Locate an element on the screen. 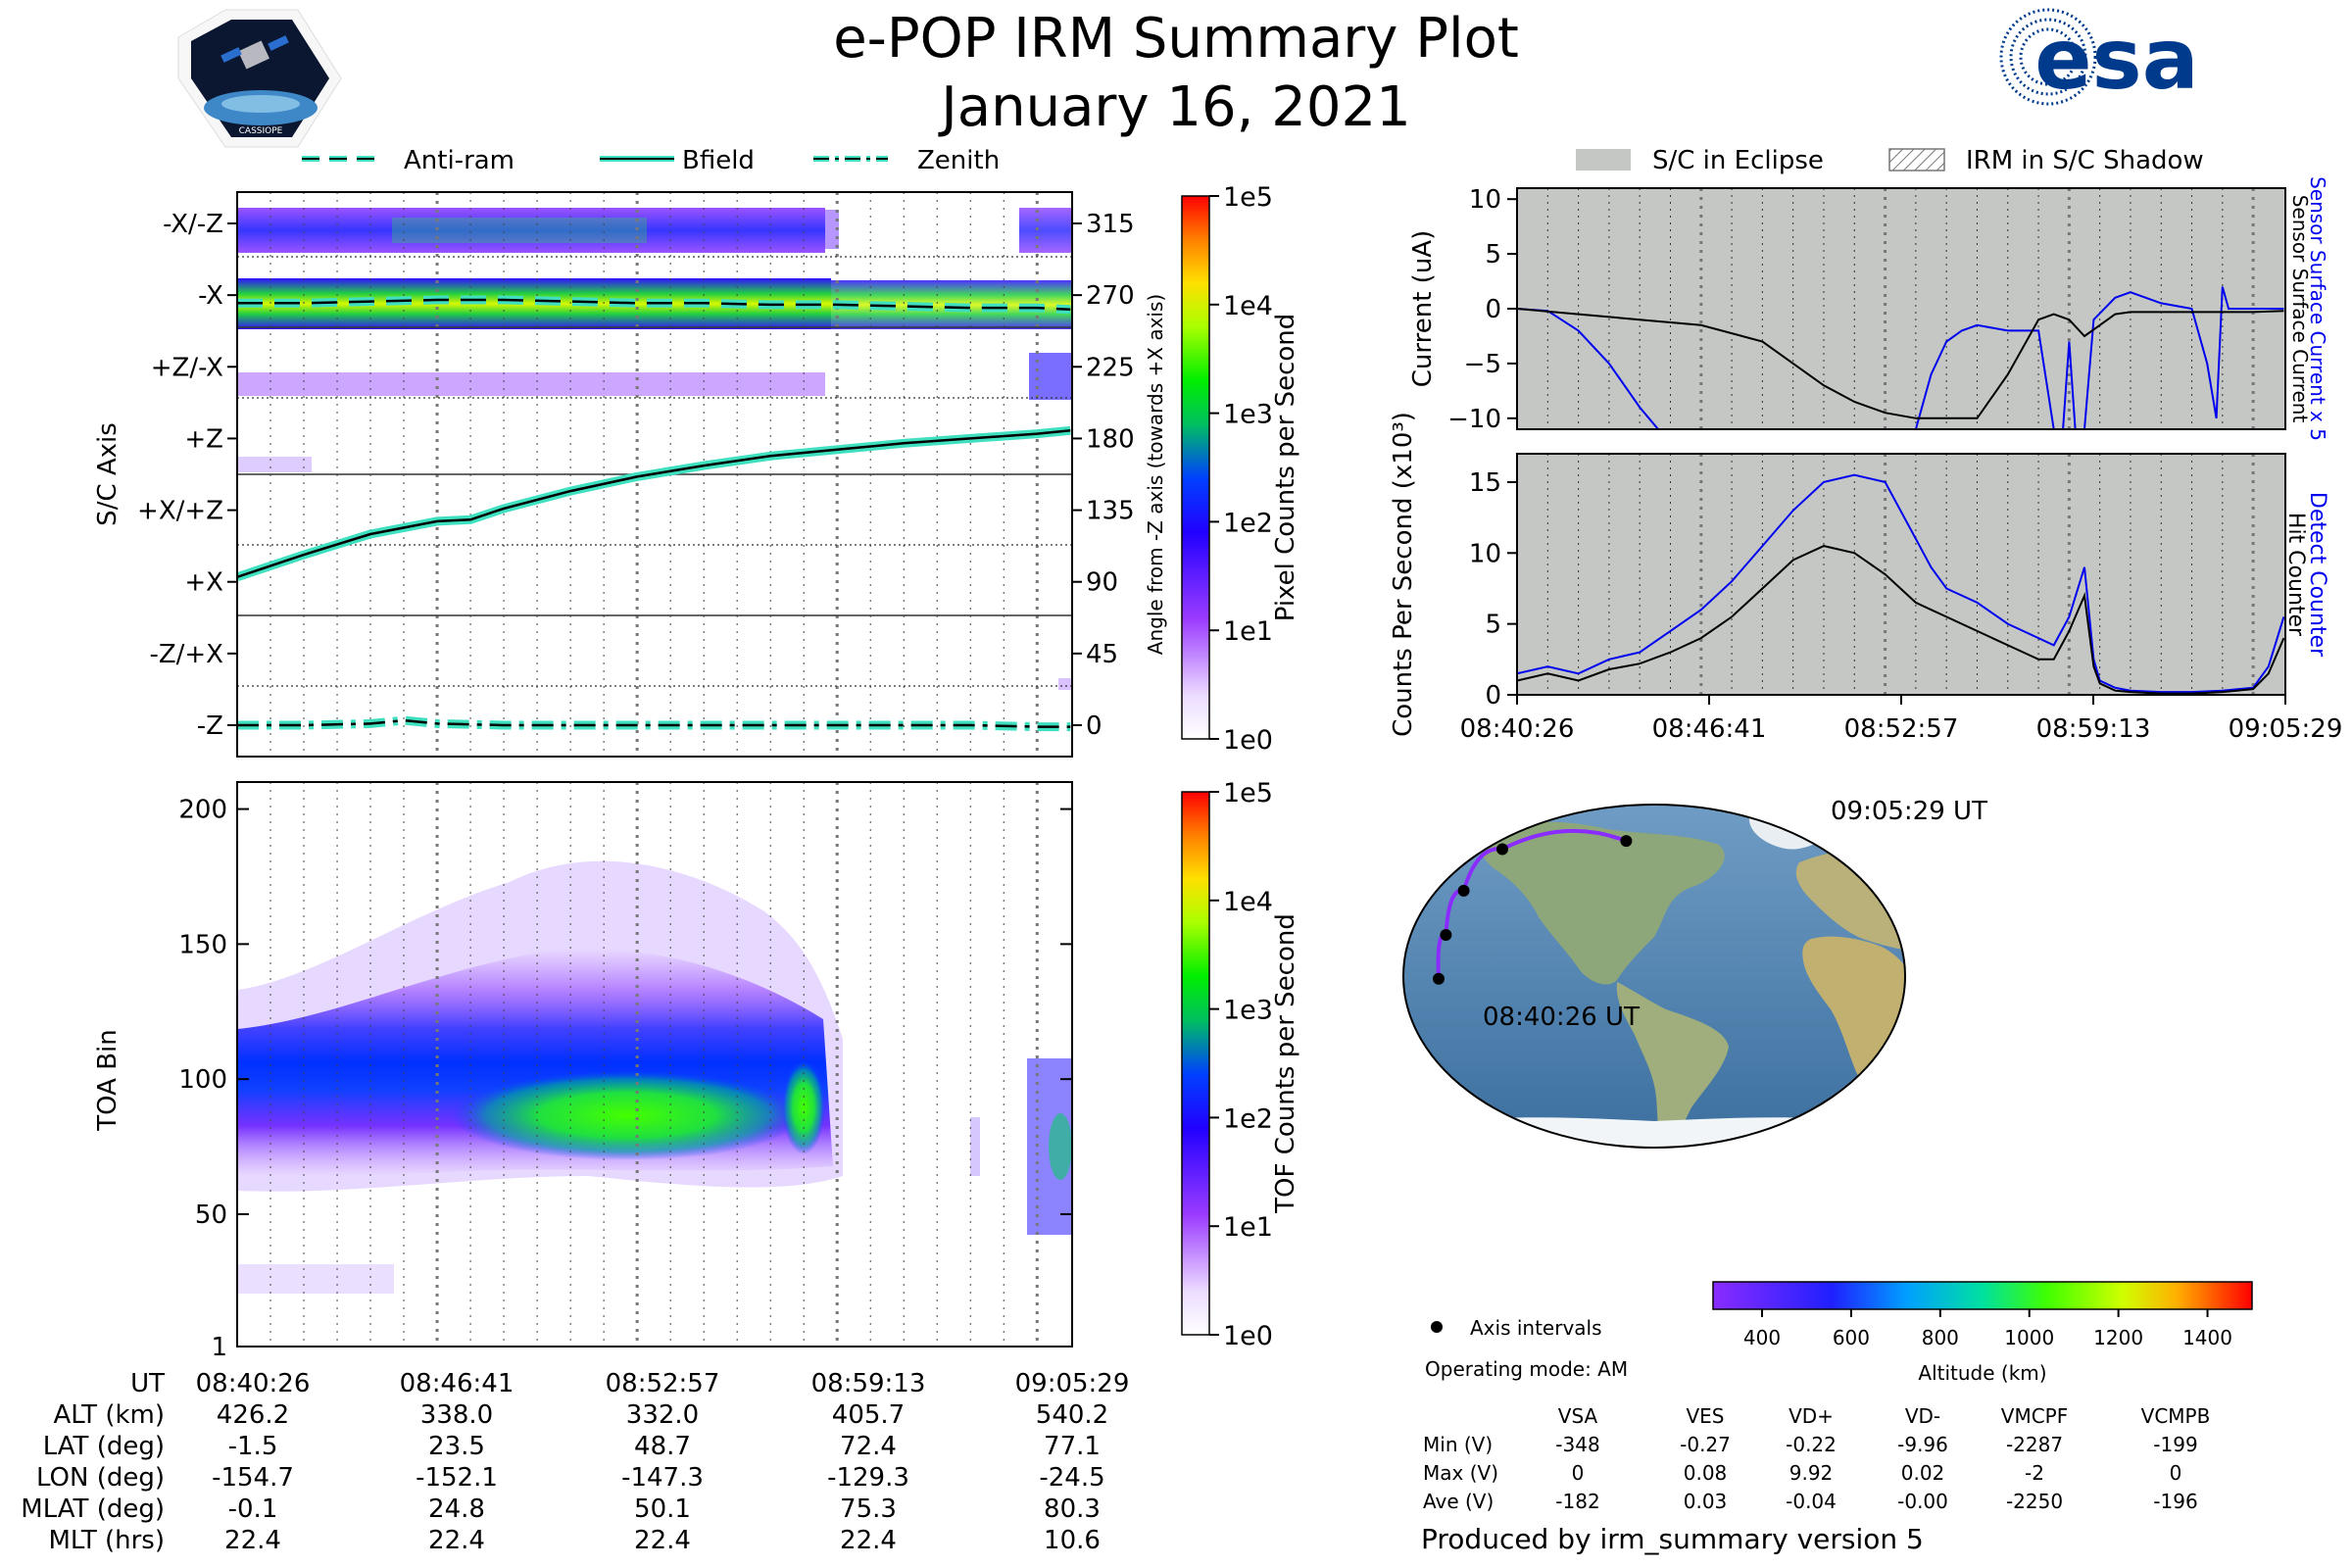 The image size is (2352, 1568). voltage-cell: 0.02 is located at coordinates (1923, 1473).